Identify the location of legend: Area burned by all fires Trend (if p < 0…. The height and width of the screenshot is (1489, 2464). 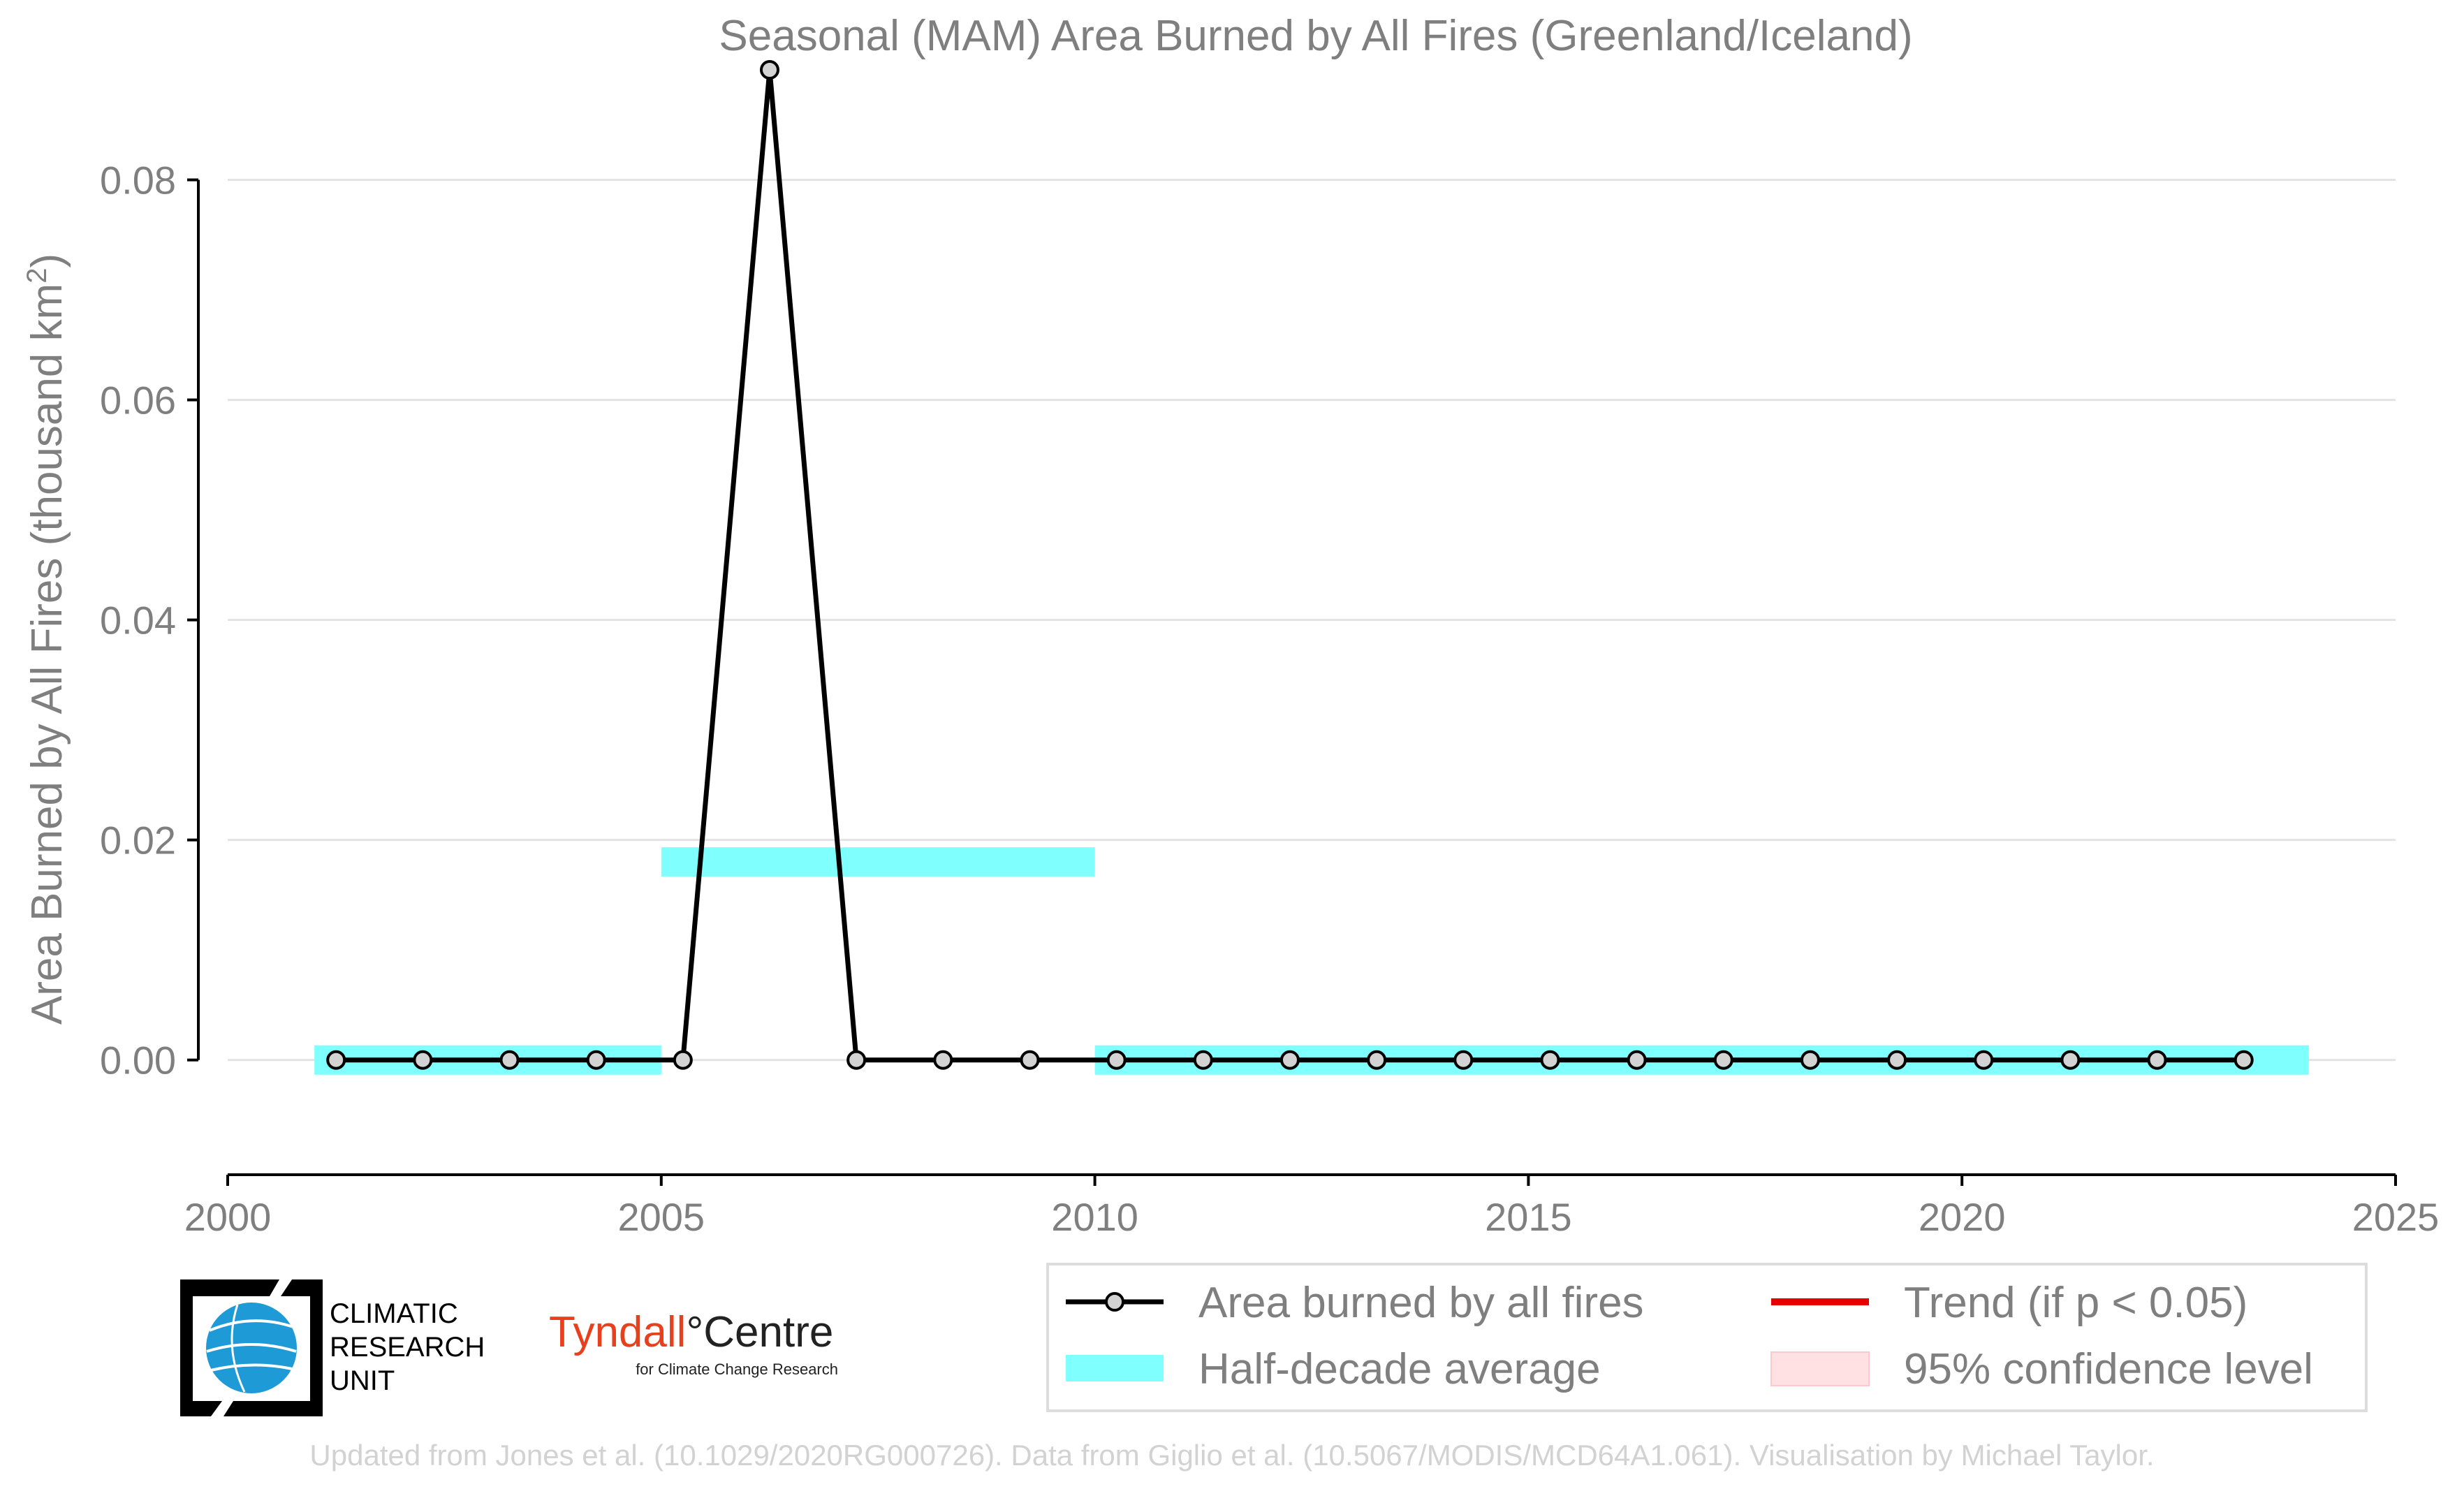
(1707, 1337).